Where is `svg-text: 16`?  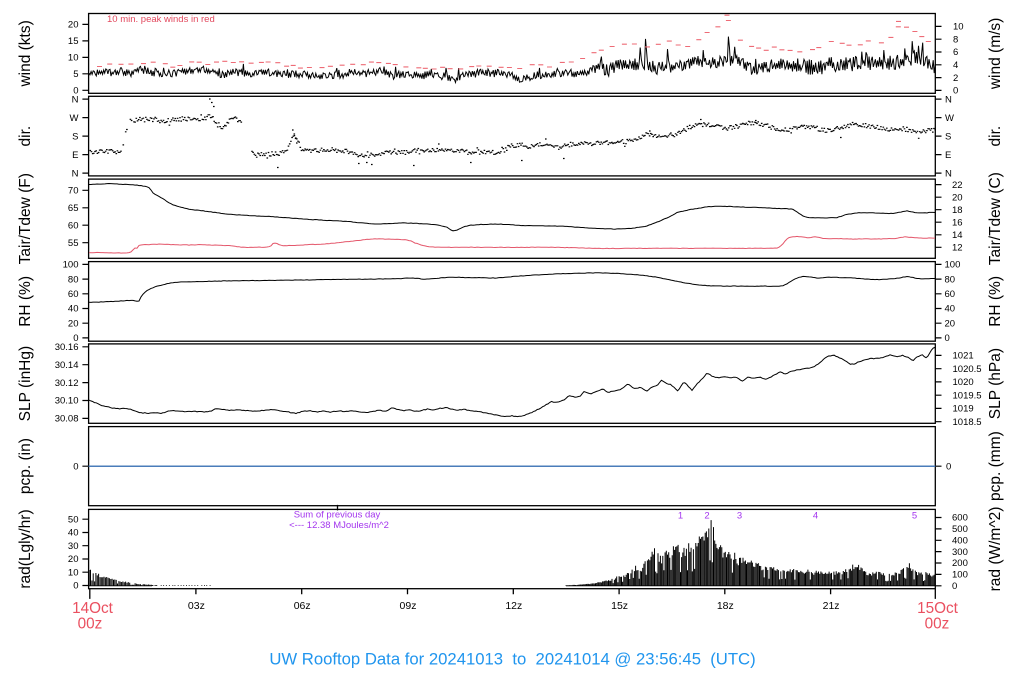 svg-text: 16 is located at coordinates (957, 222).